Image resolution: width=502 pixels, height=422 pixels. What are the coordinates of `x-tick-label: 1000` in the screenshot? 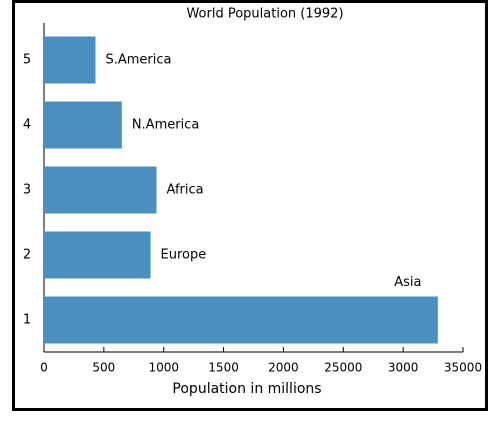 It's located at (163, 368).